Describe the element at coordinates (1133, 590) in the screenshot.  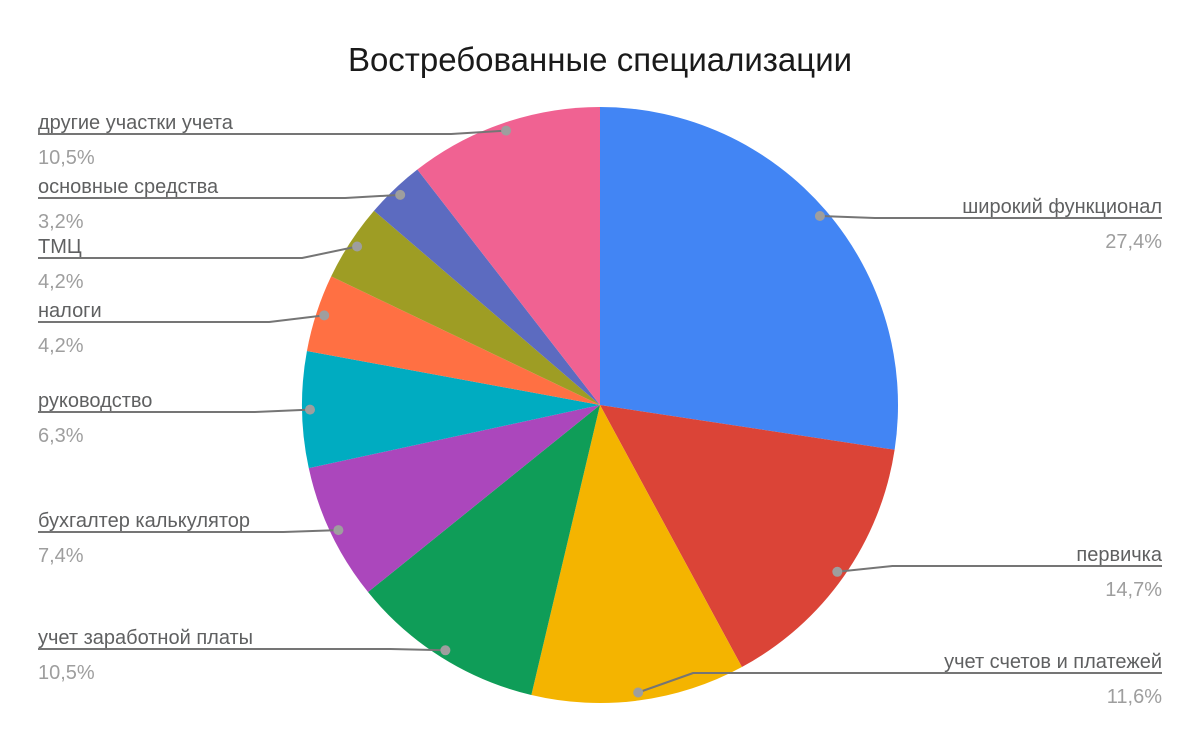
I see `slice-percent: 14,7%` at that location.